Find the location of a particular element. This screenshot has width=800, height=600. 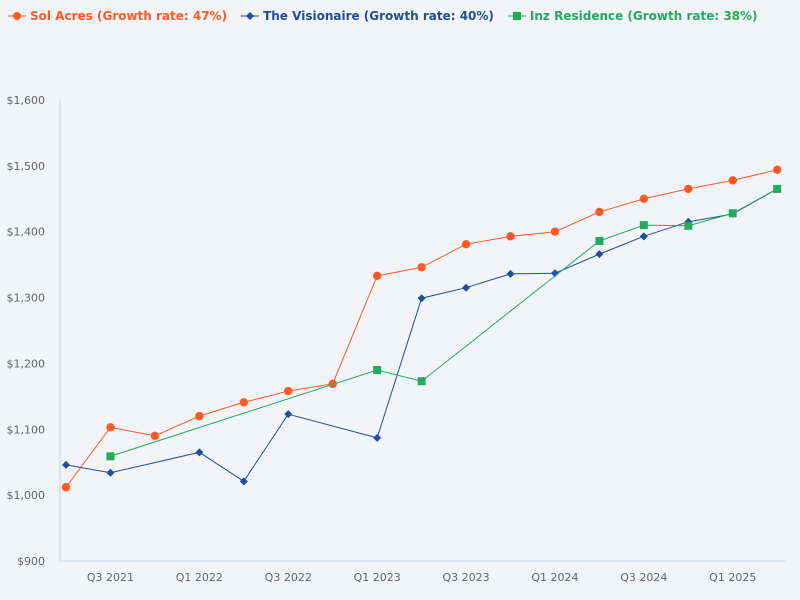

x-tick-label: Q3 2022 is located at coordinates (288, 577).